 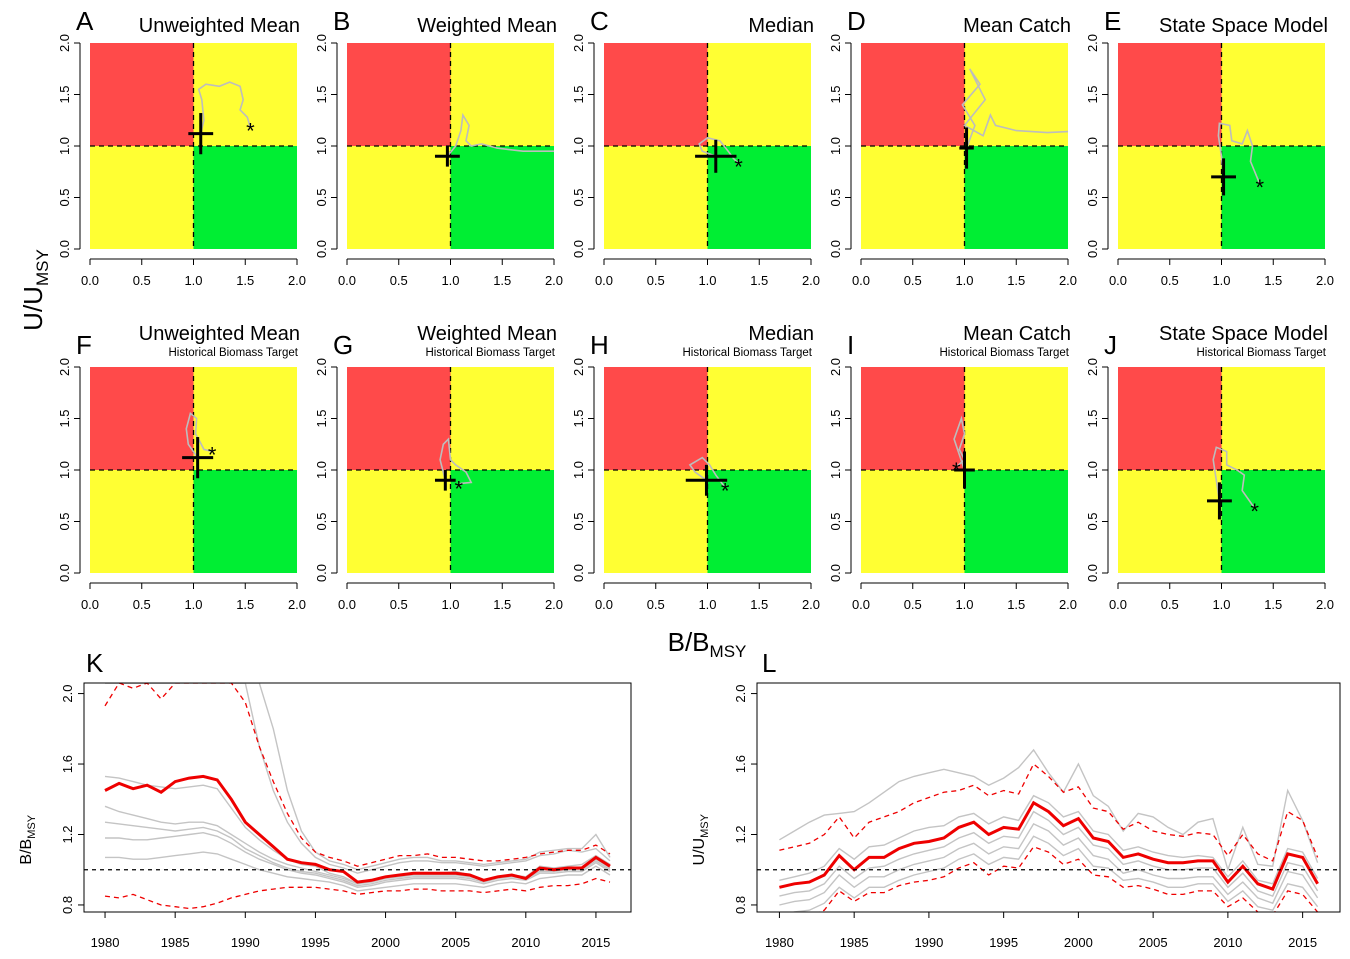 What do you see at coordinates (1227, 942) in the screenshot?
I see `x-tick-label: 2010` at bounding box center [1227, 942].